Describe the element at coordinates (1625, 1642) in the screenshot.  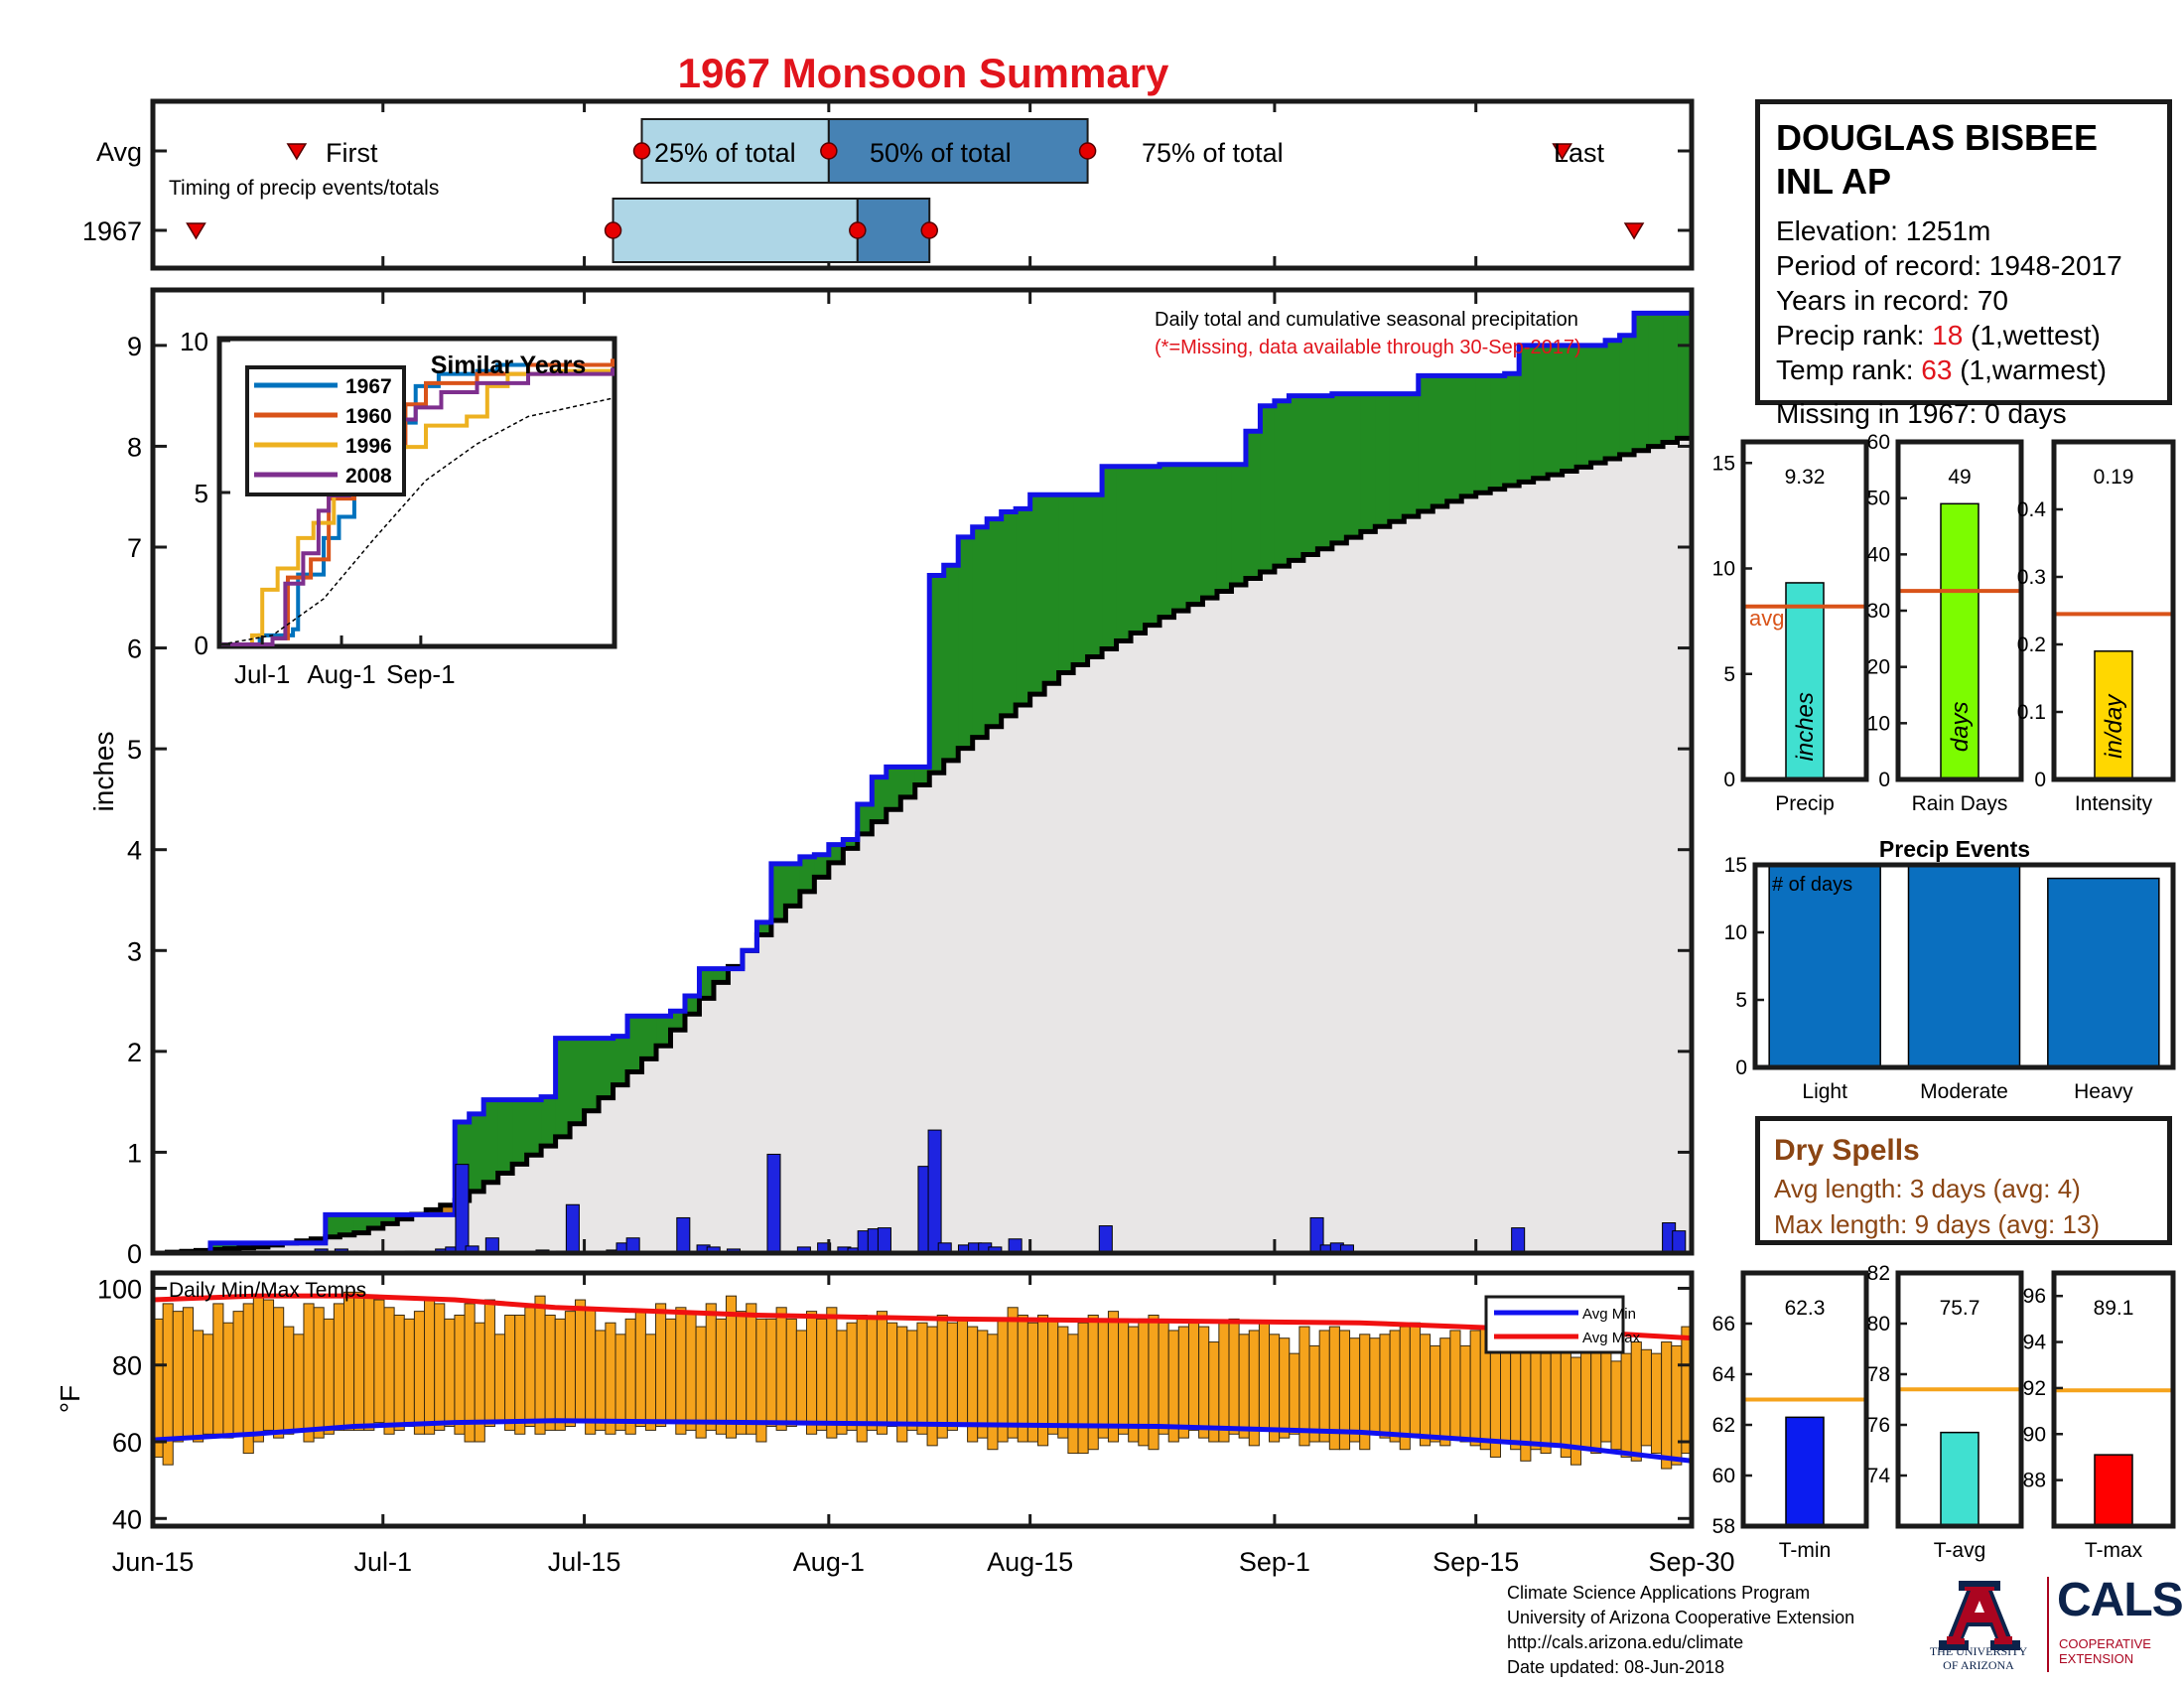
I see `credit-url: http://cals.arizona.edu/climate` at that location.